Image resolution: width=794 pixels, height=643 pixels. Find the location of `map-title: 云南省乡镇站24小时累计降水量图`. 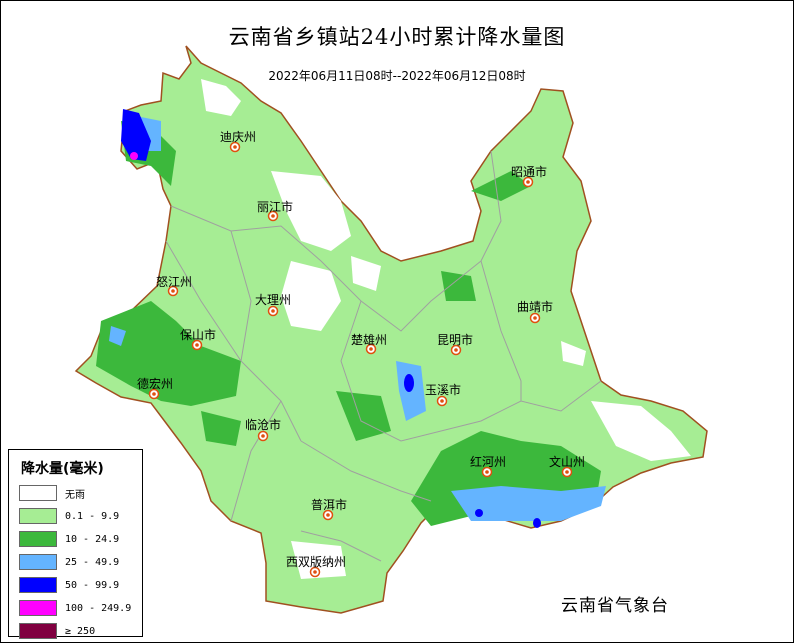

map-title: 云南省乡镇站24小时累计降水量图 is located at coordinates (397, 37).